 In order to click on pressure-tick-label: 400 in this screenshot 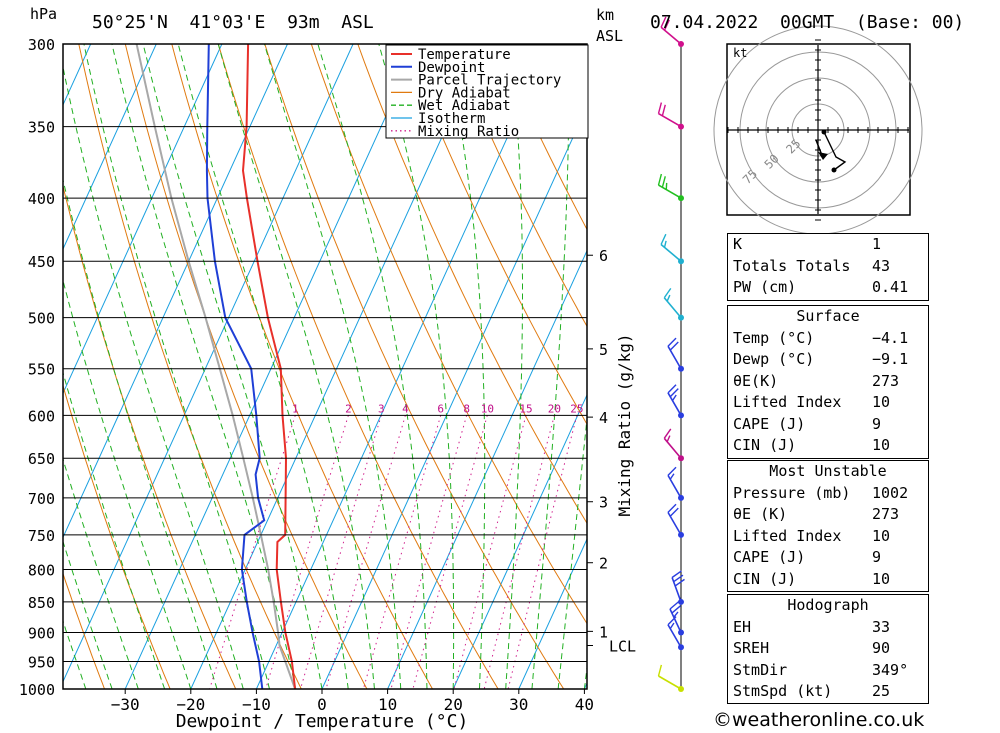, I will do `click(41, 199)`.